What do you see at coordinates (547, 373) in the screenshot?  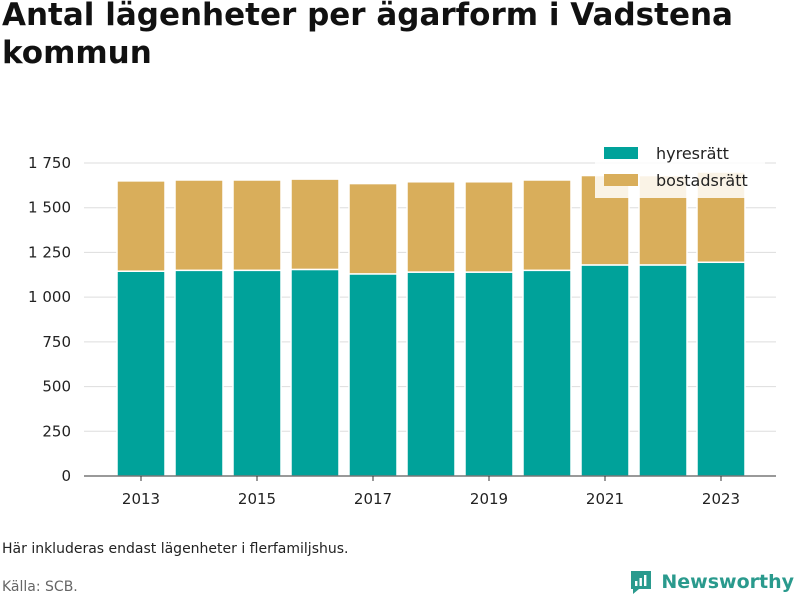 I see `bar-hyresratt-2020` at bounding box center [547, 373].